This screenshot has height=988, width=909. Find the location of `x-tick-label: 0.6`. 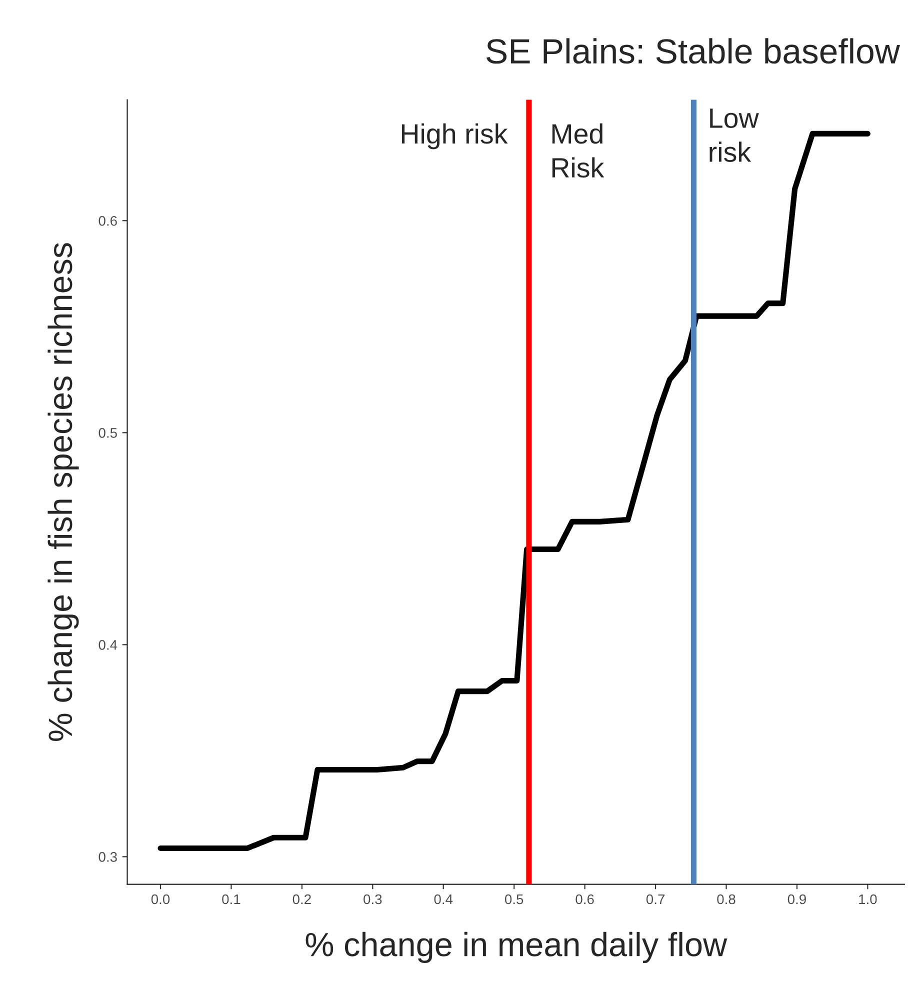

x-tick-label: 0.6 is located at coordinates (585, 899).